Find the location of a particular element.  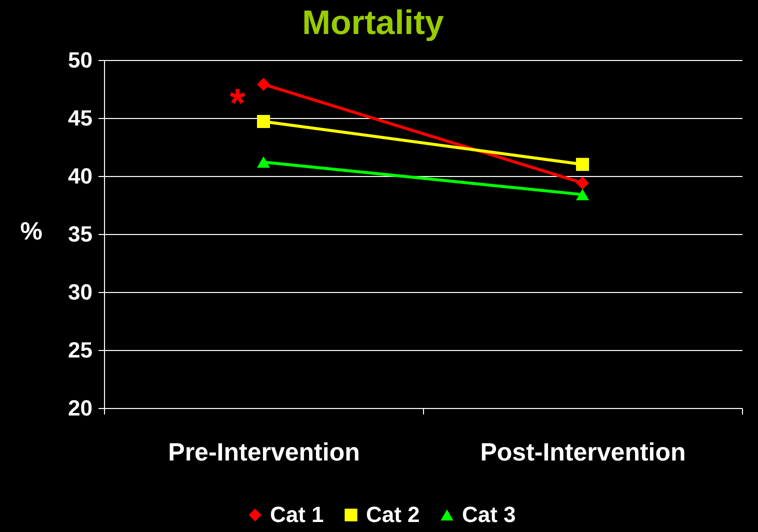

x-tick-label: Pre-Intervention is located at coordinates (264, 452).